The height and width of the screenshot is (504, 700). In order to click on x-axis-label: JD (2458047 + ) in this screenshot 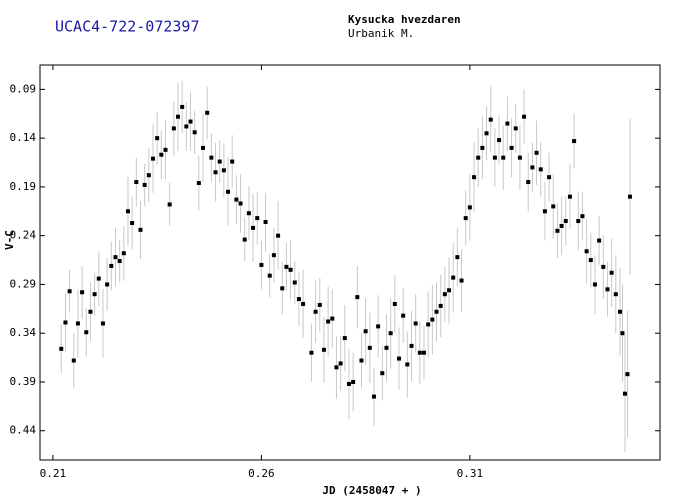, I will do `click(371, 490)`.